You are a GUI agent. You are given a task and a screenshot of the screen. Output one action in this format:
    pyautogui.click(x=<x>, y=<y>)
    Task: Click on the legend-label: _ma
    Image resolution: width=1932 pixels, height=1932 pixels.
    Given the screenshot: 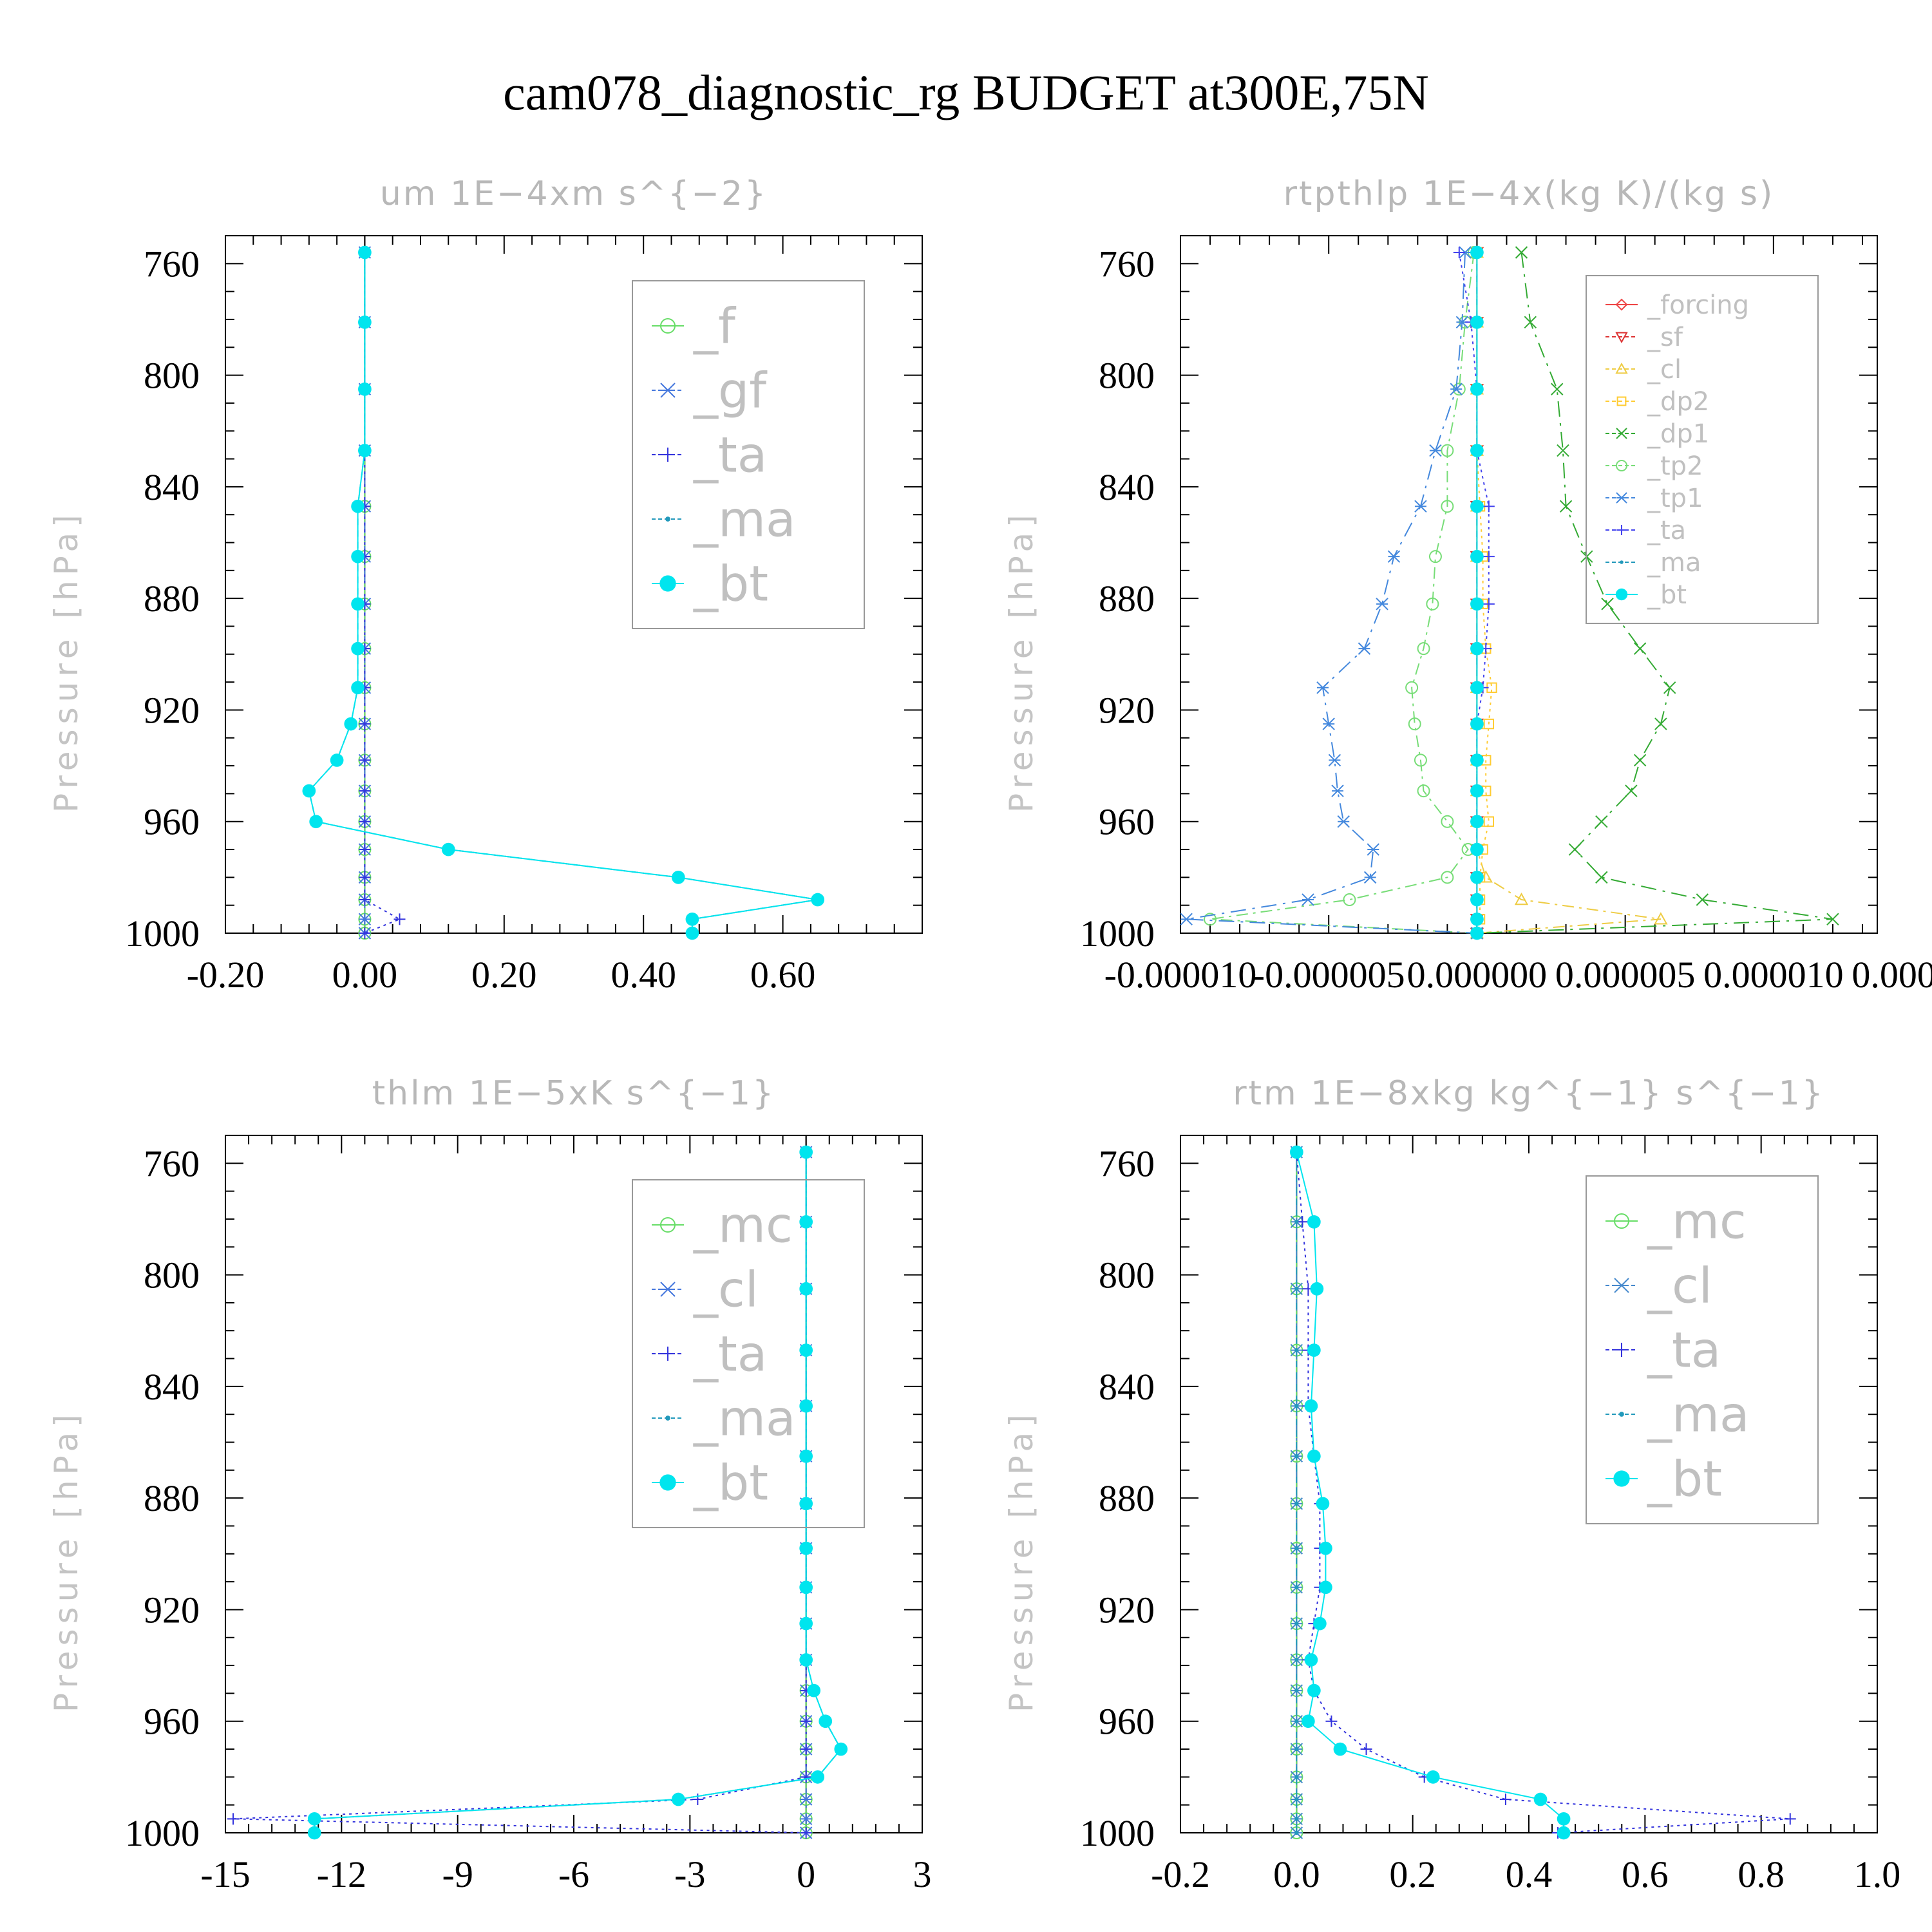 What is the action you would take?
    pyautogui.click(x=1698, y=1415)
    